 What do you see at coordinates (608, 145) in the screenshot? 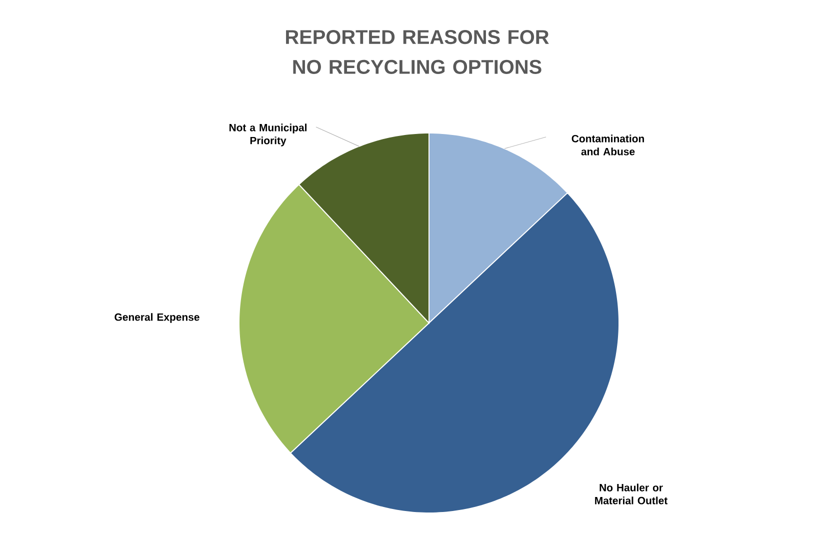
I see `slice-label: Contamination and Abuse` at bounding box center [608, 145].